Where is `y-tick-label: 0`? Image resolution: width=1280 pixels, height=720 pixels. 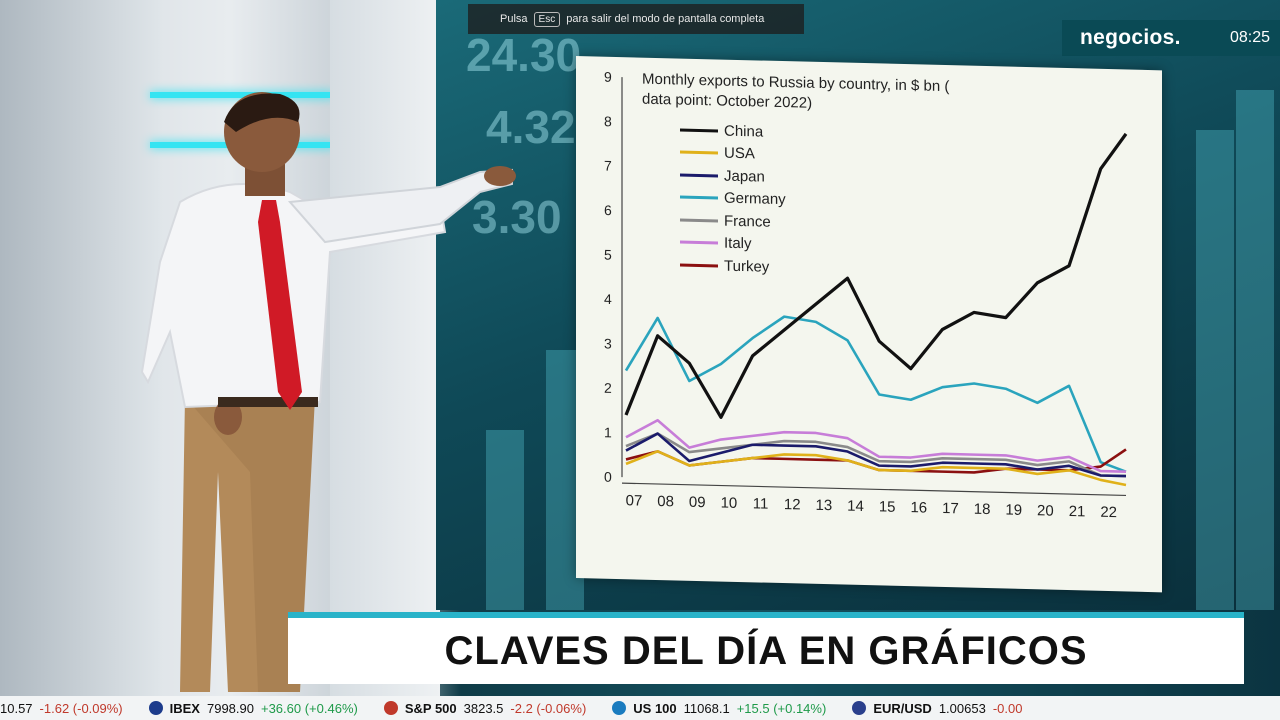
y-tick-label: 0 is located at coordinates (608, 477).